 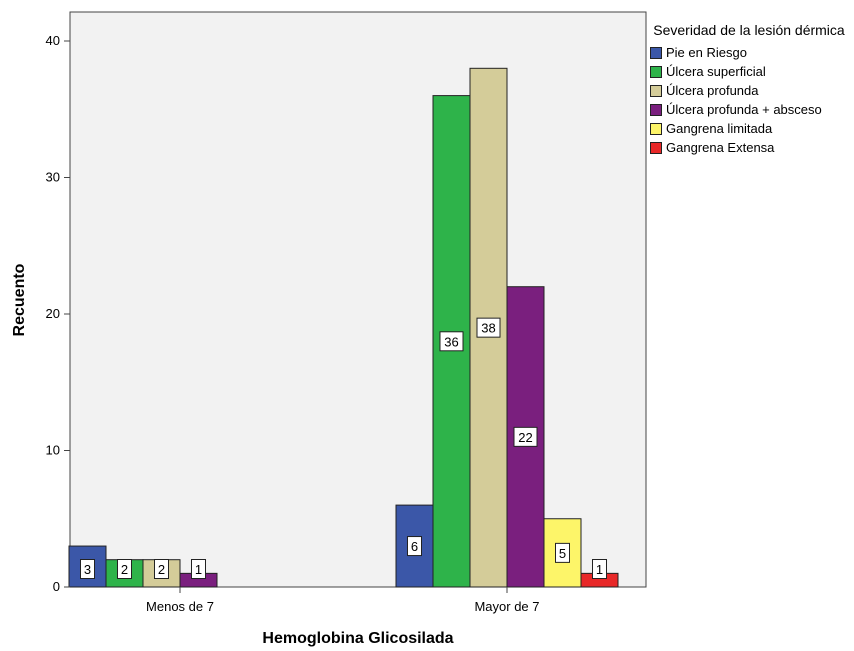 I want to click on legend-label: Úlcera superficial, so click(x=716, y=71).